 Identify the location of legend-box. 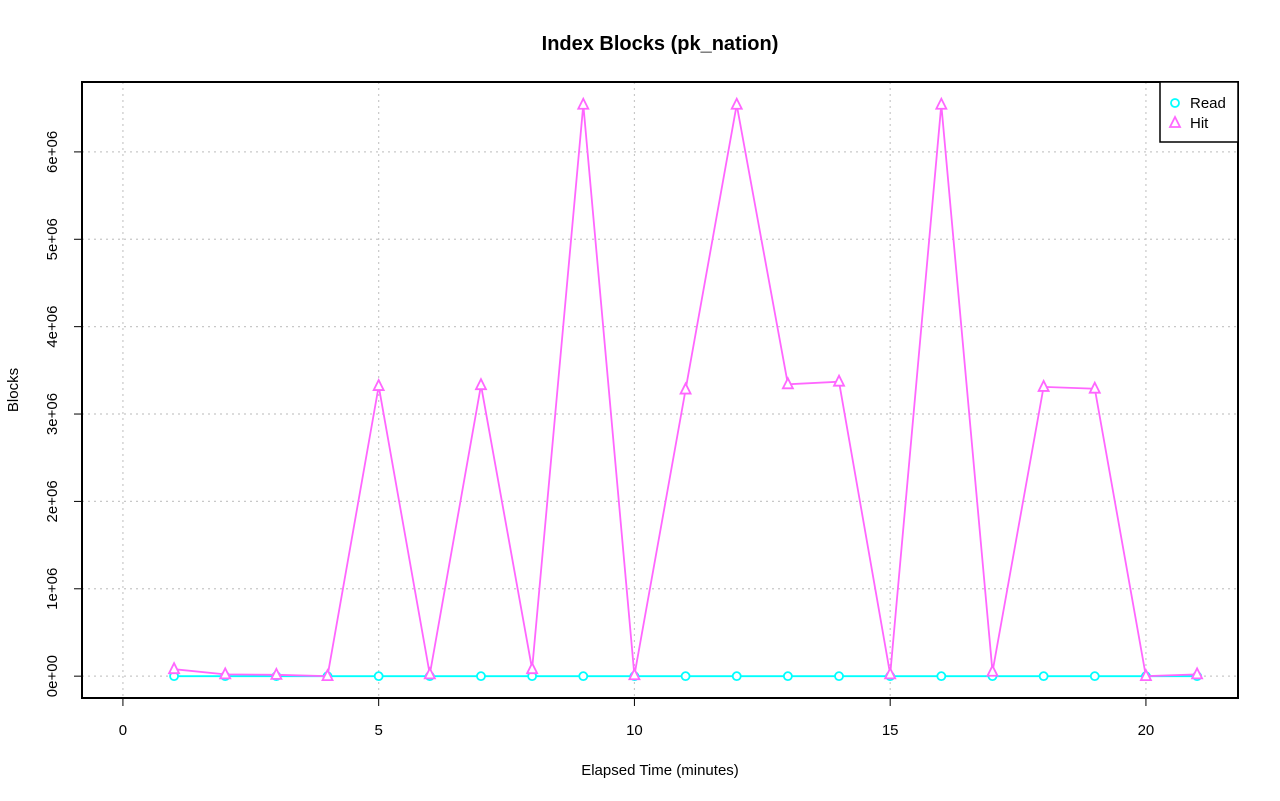
(1199, 112).